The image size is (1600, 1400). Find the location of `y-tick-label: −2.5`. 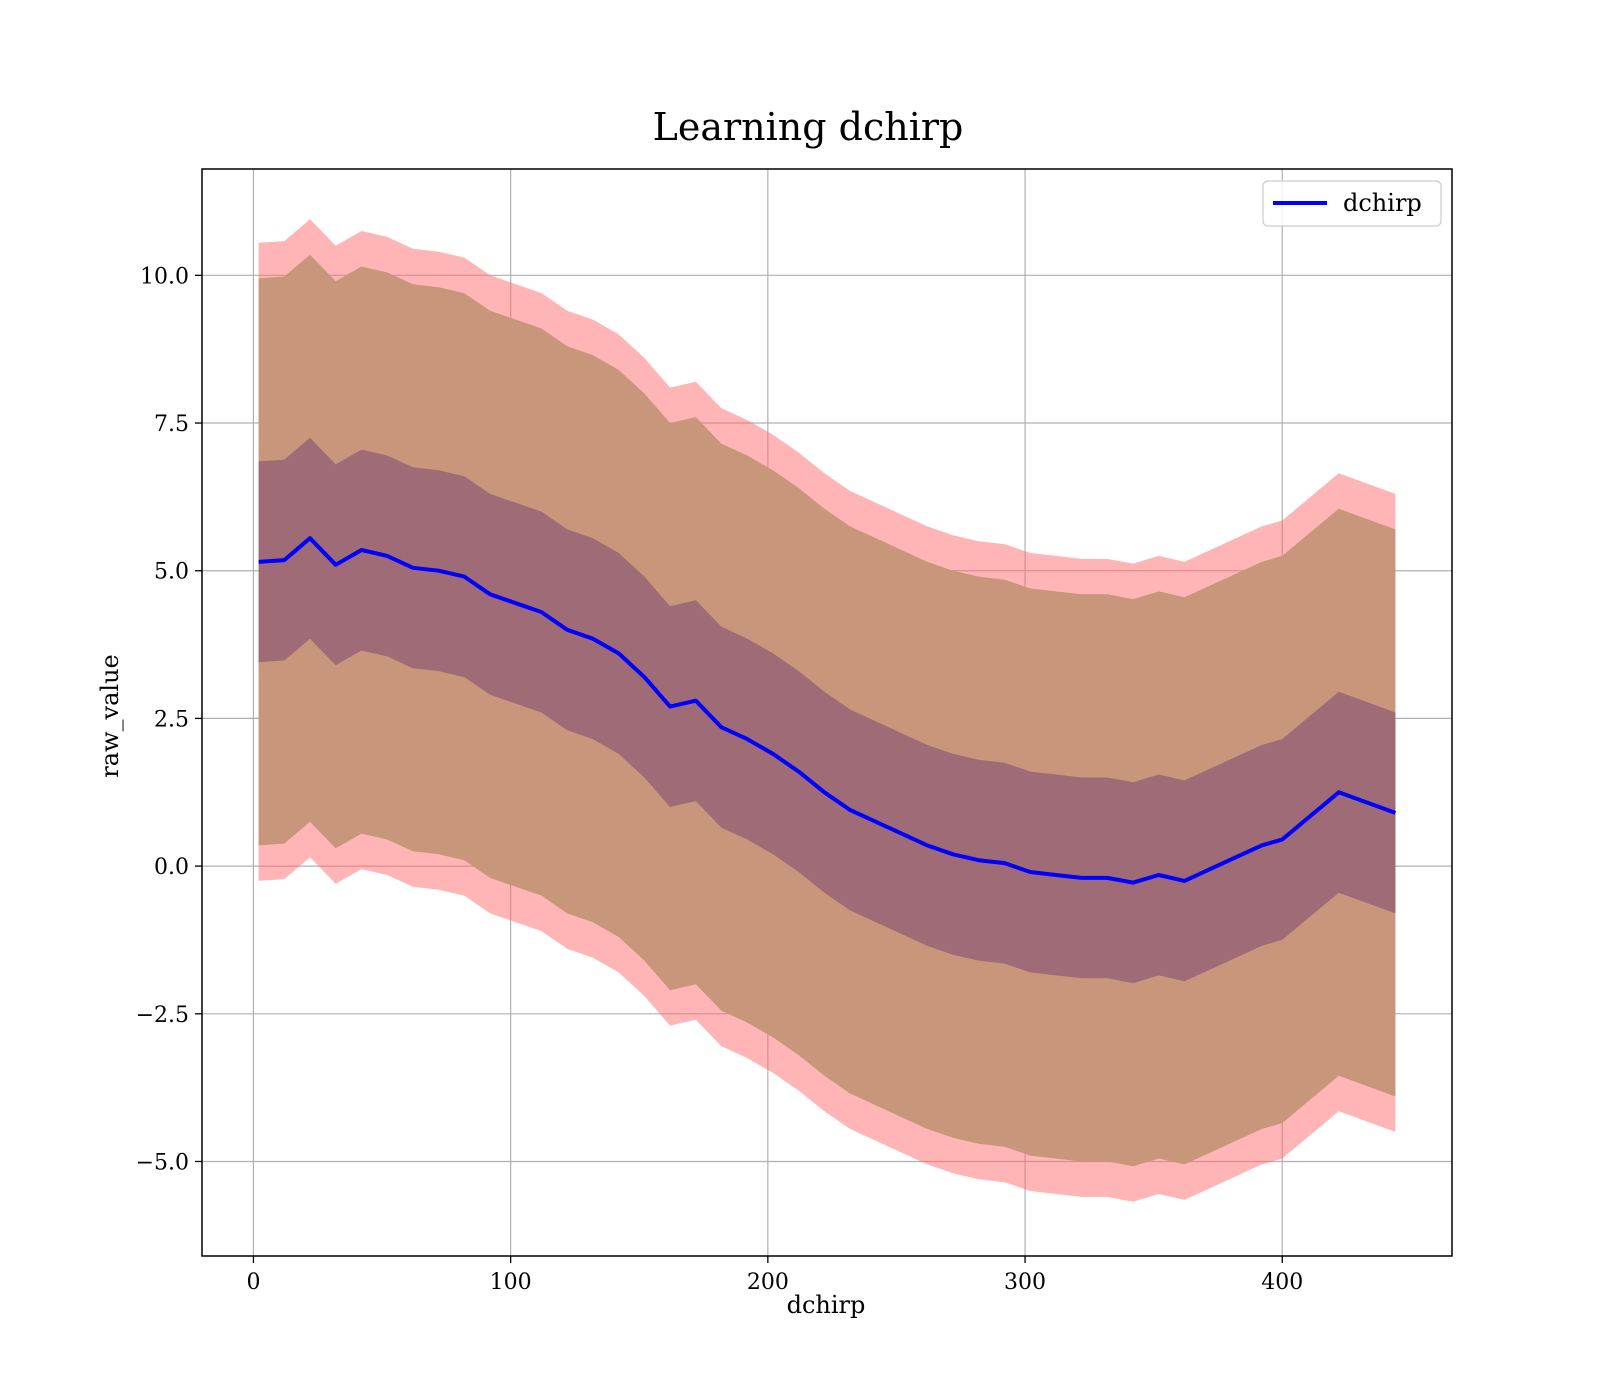

y-tick-label: −2.5 is located at coordinates (162, 1015).